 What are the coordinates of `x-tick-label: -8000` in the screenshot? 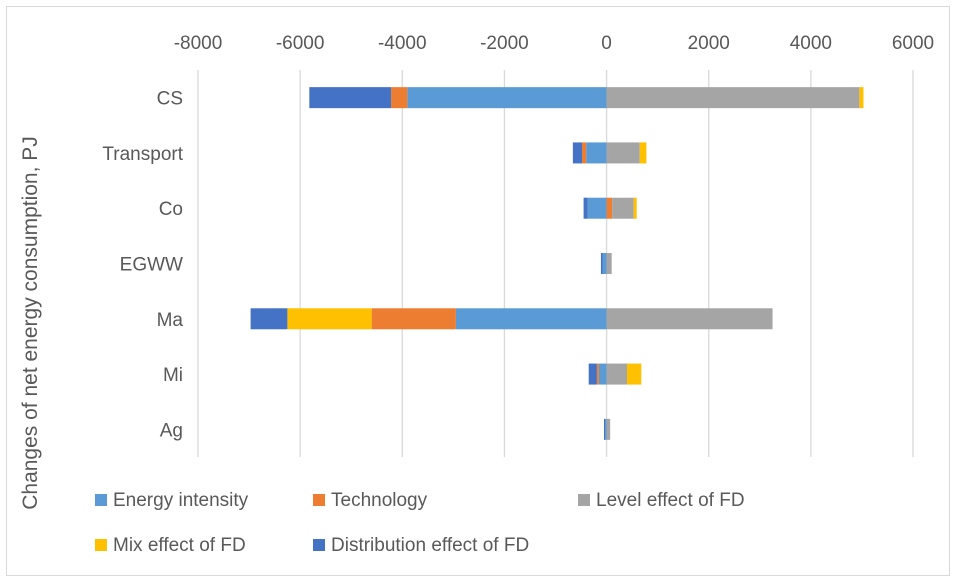 It's located at (198, 43).